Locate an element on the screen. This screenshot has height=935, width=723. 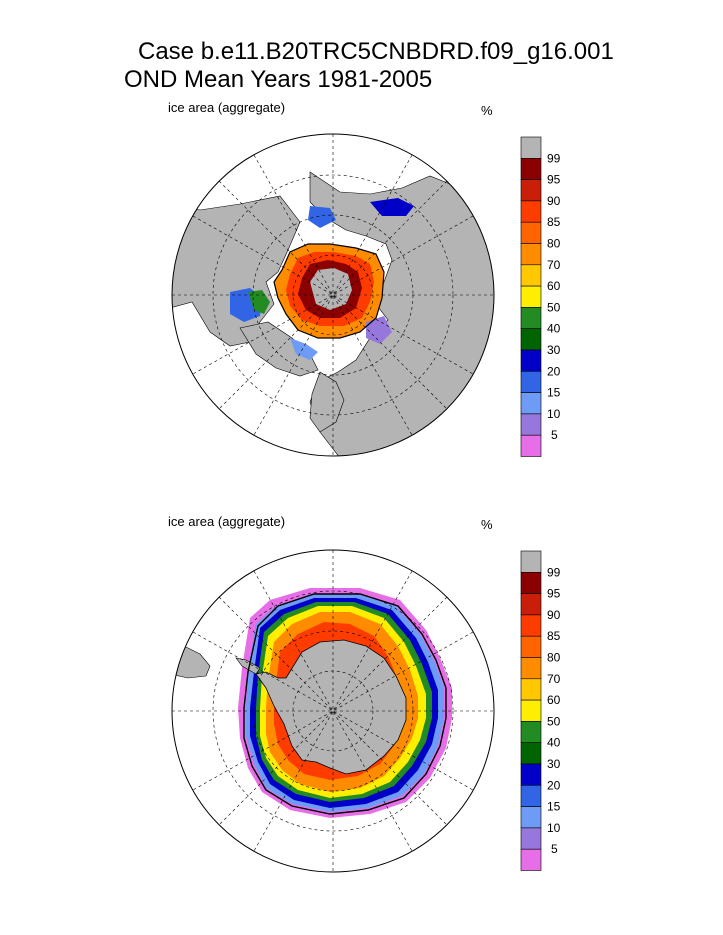
south-colorbar-label: 80 is located at coordinates (554, 658).